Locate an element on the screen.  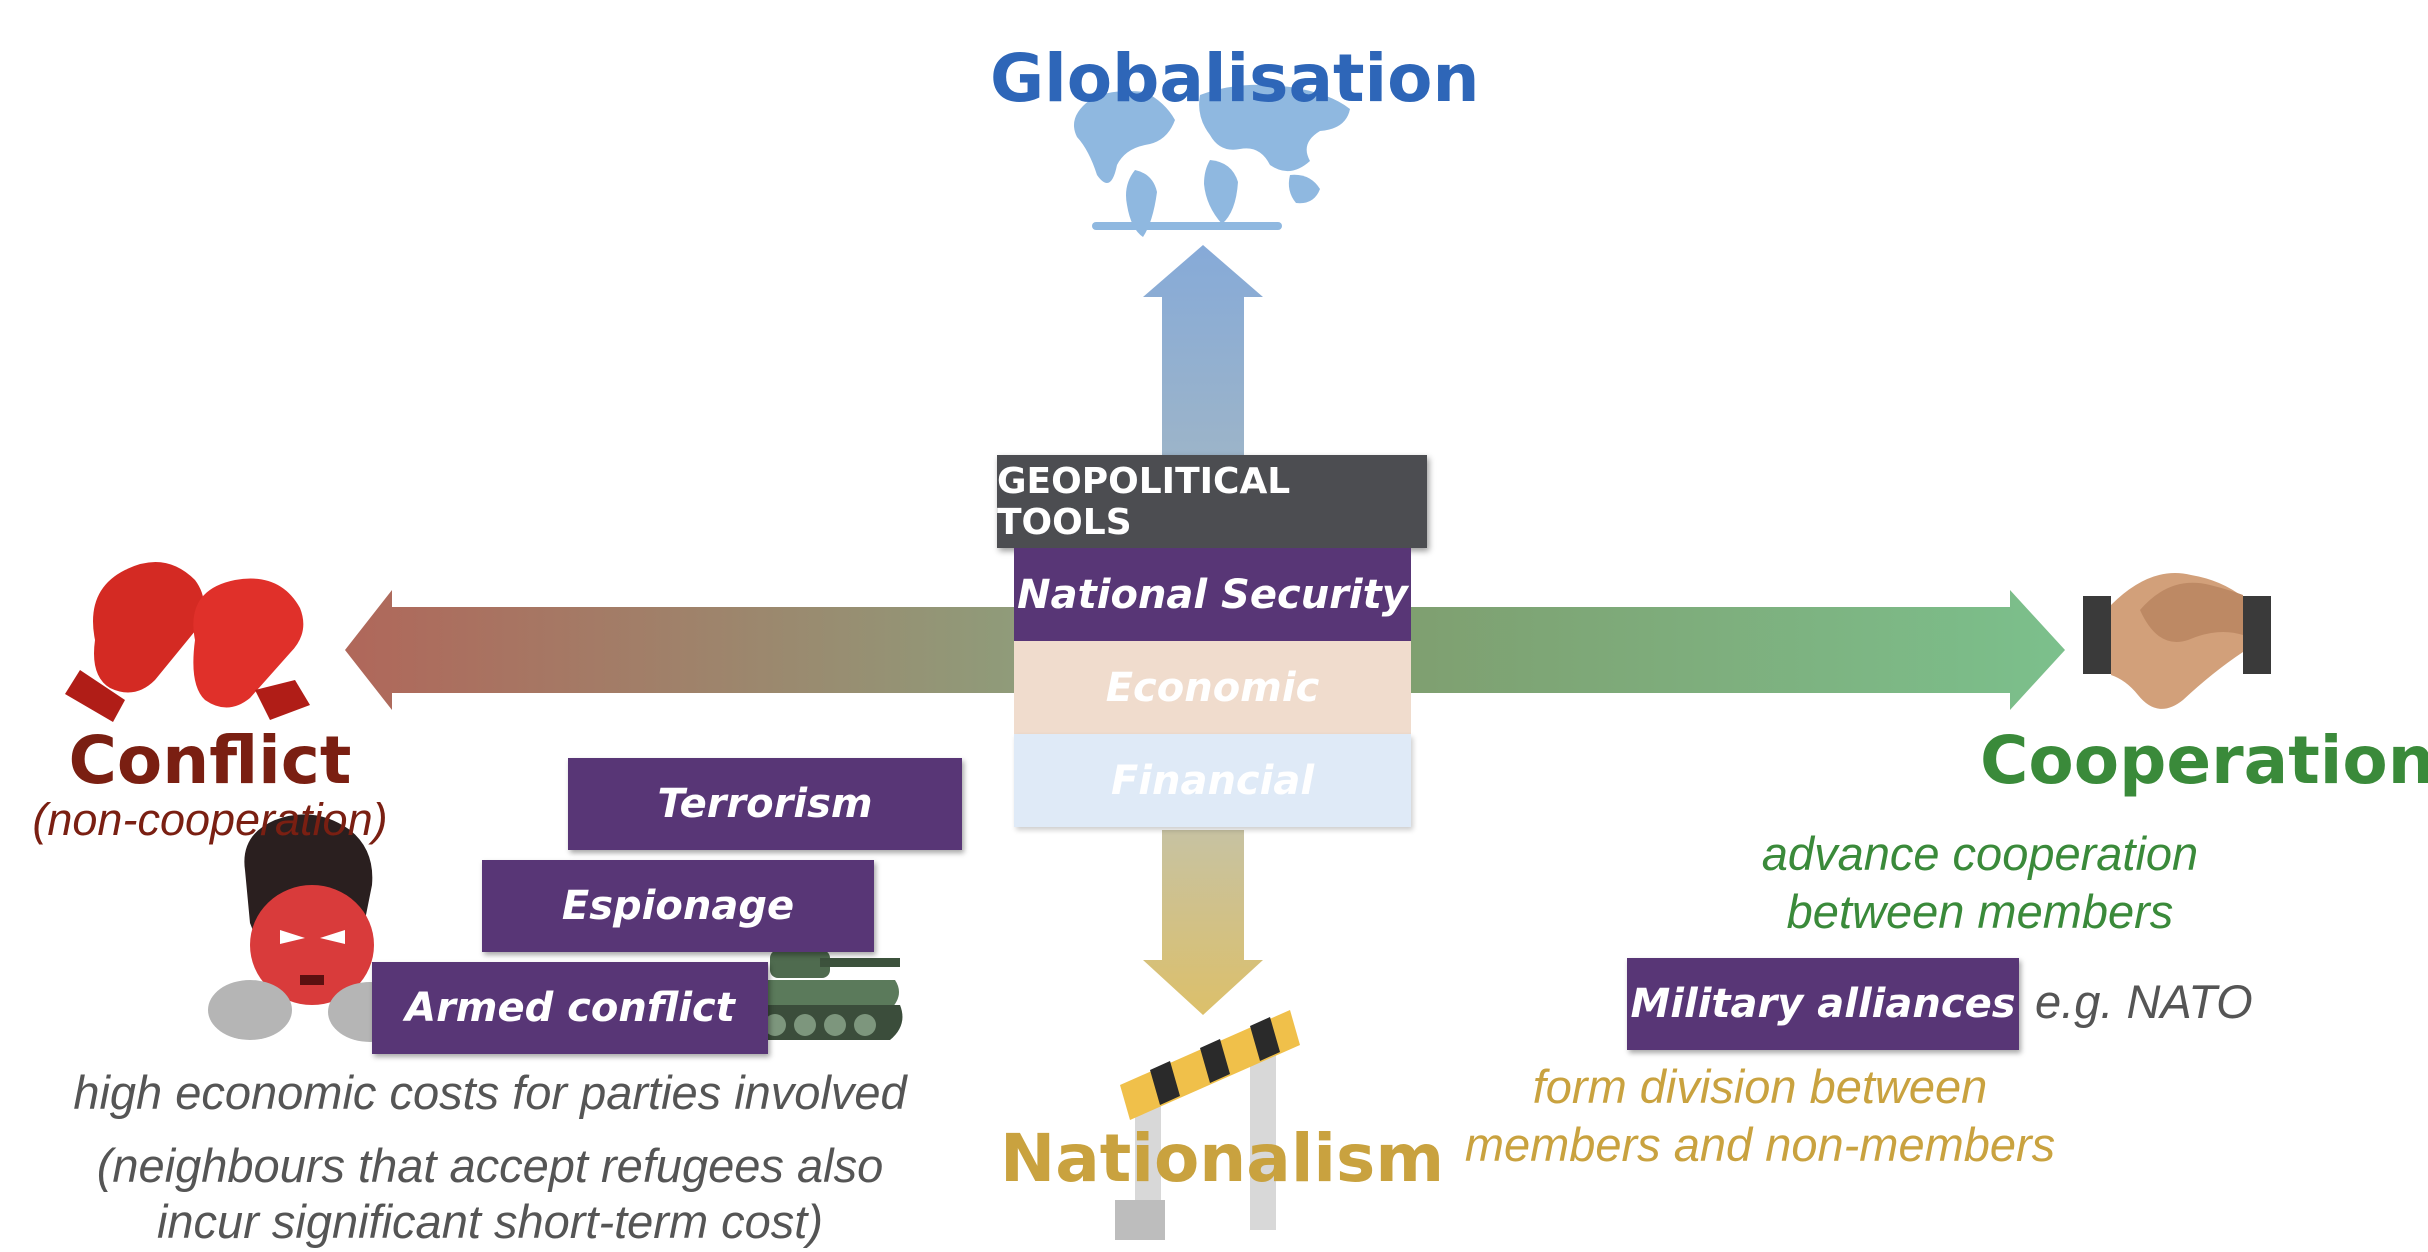
tool-national-security: National Security is located at coordinates (1212, 594).